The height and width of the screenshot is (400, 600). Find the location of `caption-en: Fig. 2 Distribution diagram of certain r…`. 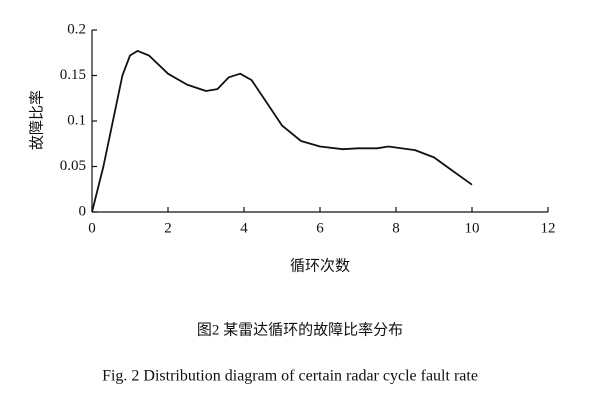

caption-en: Fig. 2 Distribution diagram of certain r… is located at coordinates (290, 376).